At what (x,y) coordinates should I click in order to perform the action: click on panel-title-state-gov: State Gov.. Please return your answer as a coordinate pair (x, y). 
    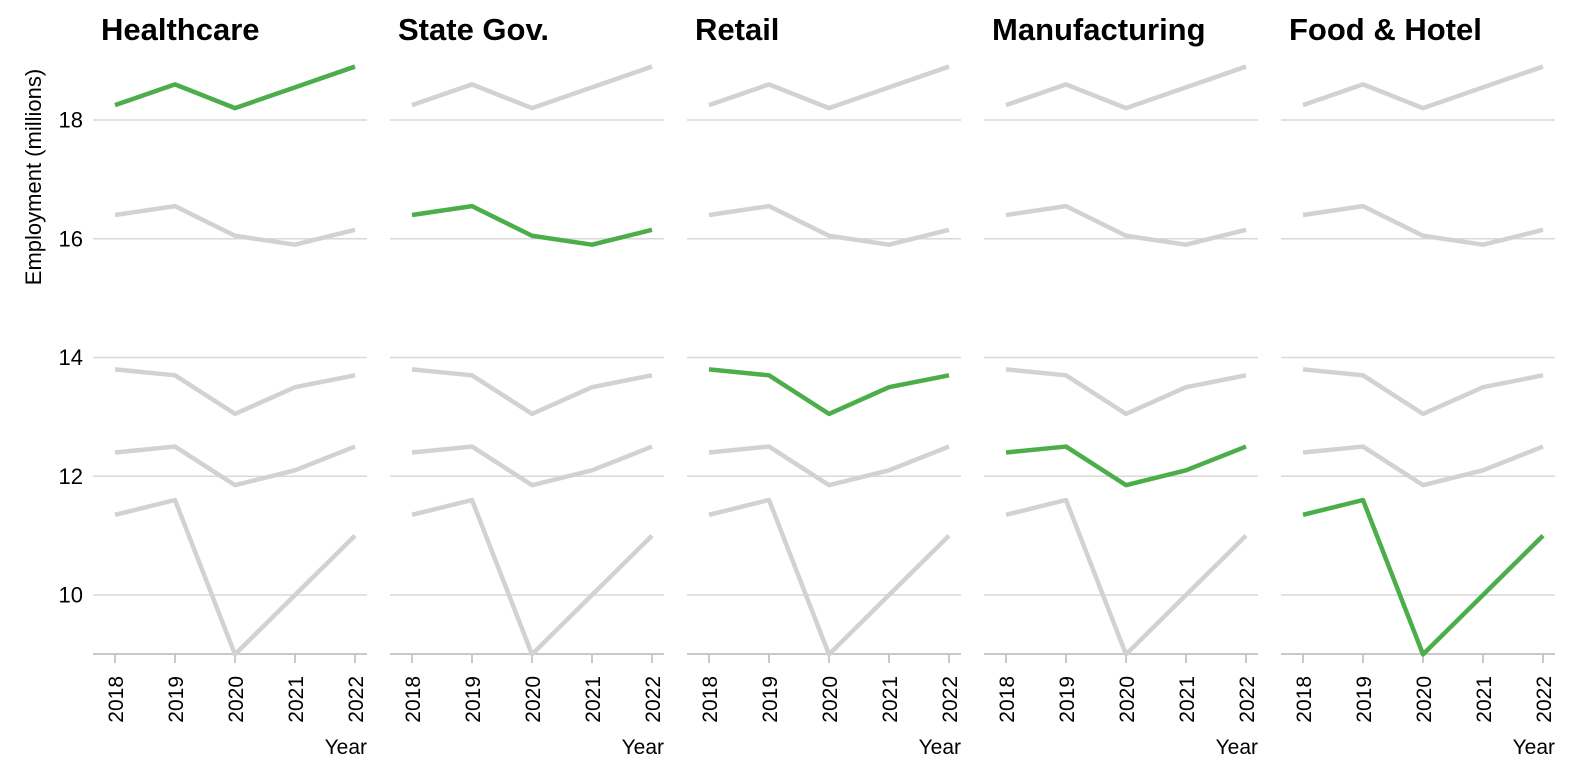
    Looking at the image, I should click on (474, 29).